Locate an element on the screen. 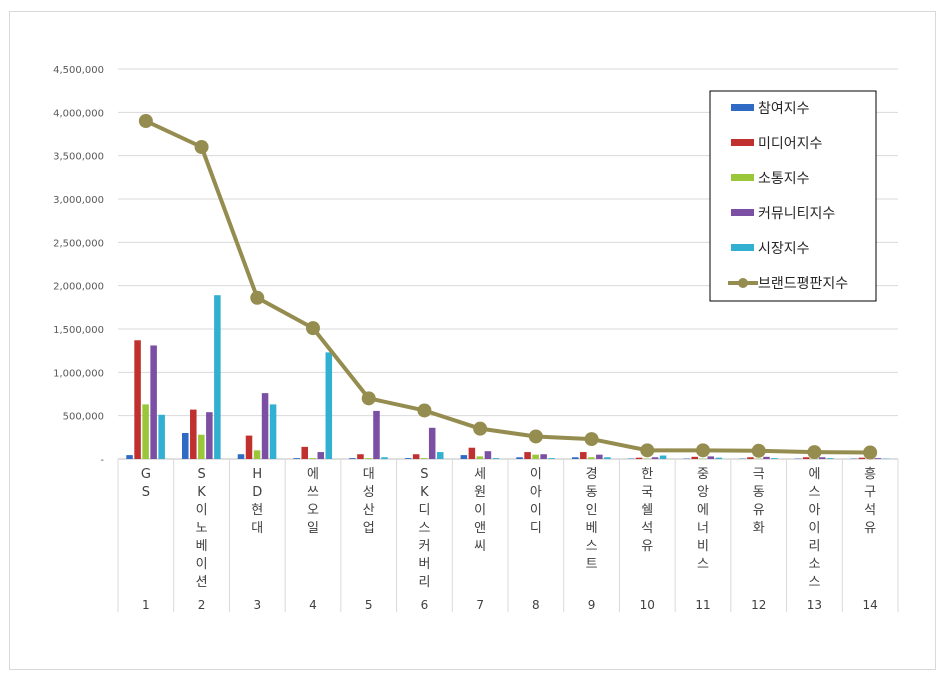 This screenshot has height=683, width=947. rank-label: 7 is located at coordinates (480, 605).